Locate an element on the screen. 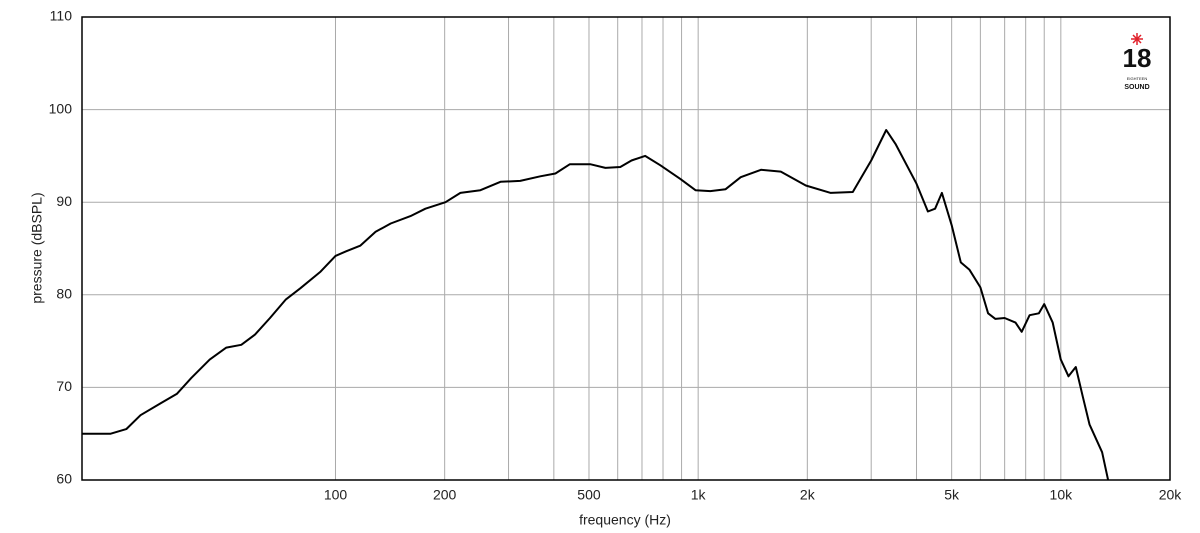 This screenshot has height=533, width=1200. x-tick-label: 200 is located at coordinates (445, 495).